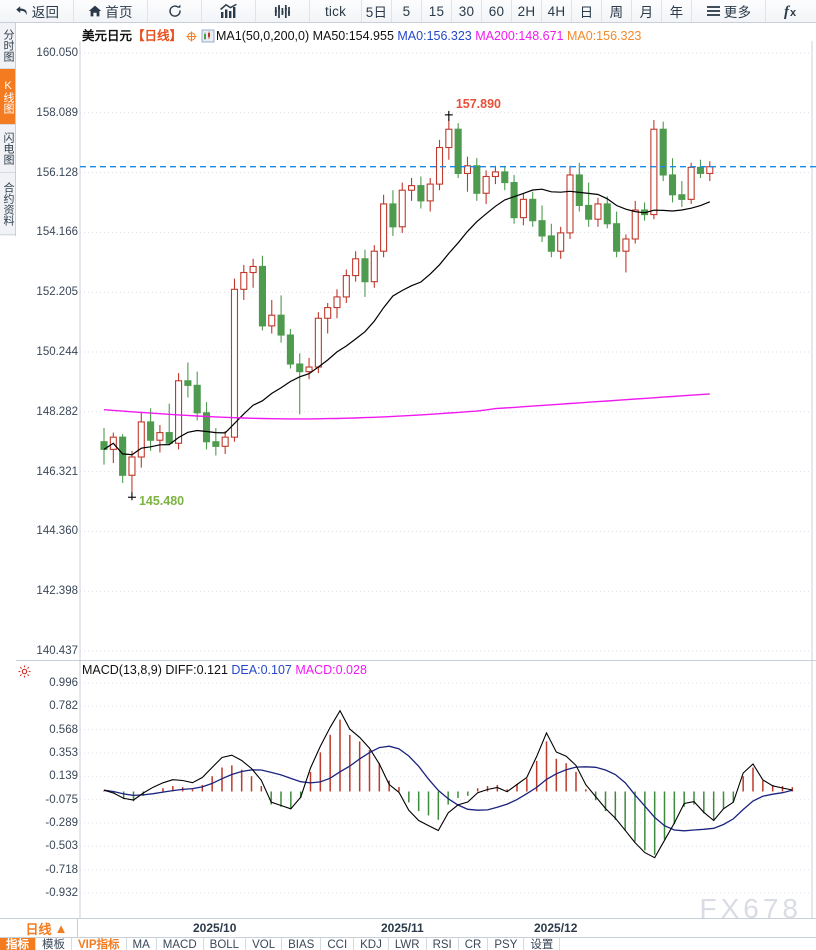 This screenshot has width=816, height=950. I want to click on svg-text: f, so click(787, 12).